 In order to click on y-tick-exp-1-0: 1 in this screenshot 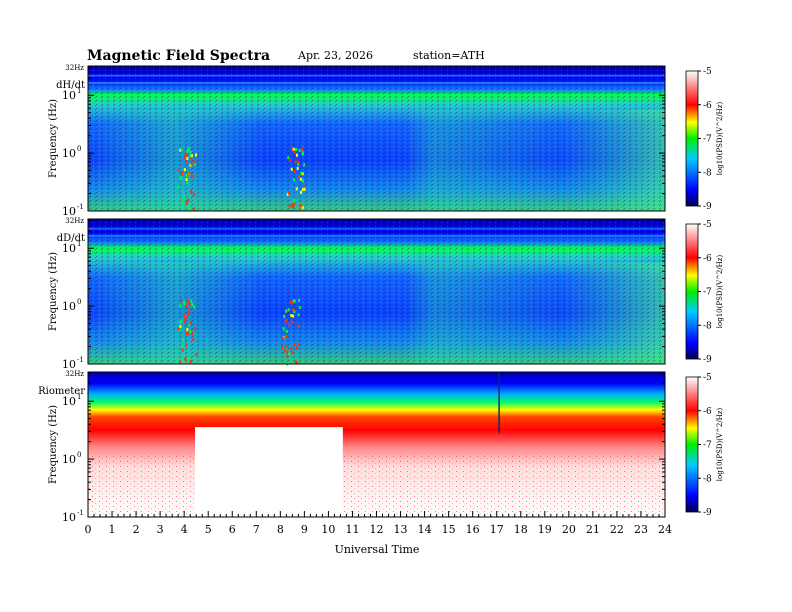, I will do `click(79, 91)`.